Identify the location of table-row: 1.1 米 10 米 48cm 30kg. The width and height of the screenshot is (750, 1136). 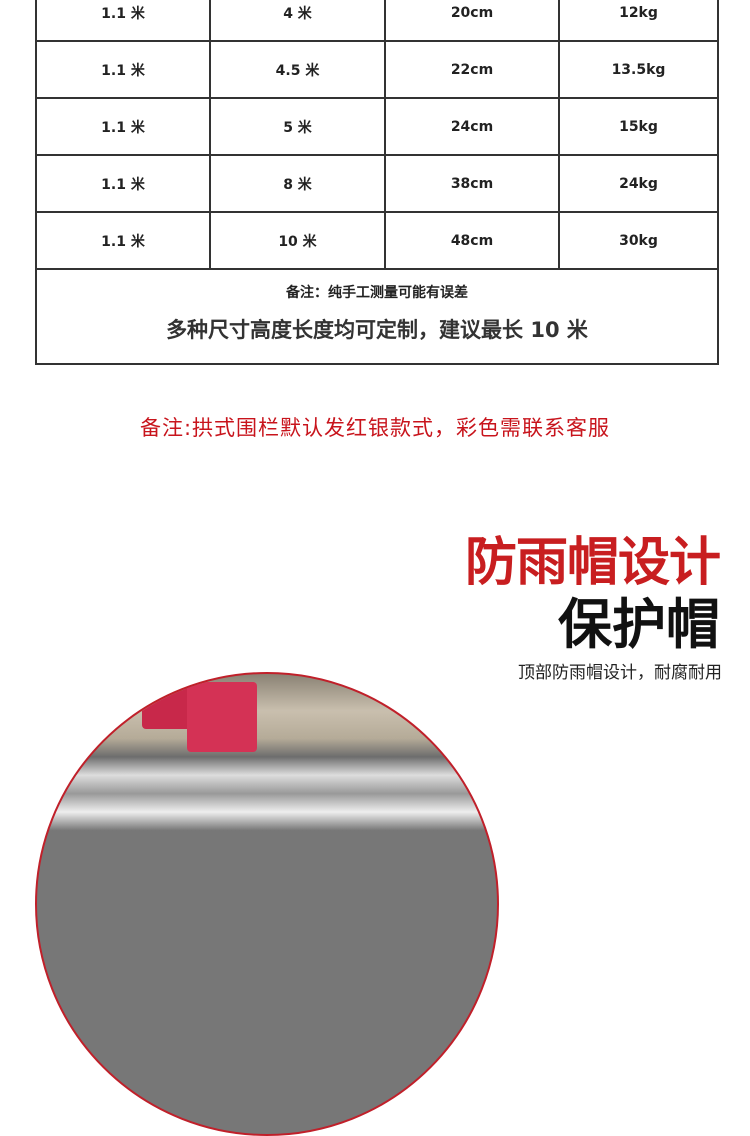
(377, 240).